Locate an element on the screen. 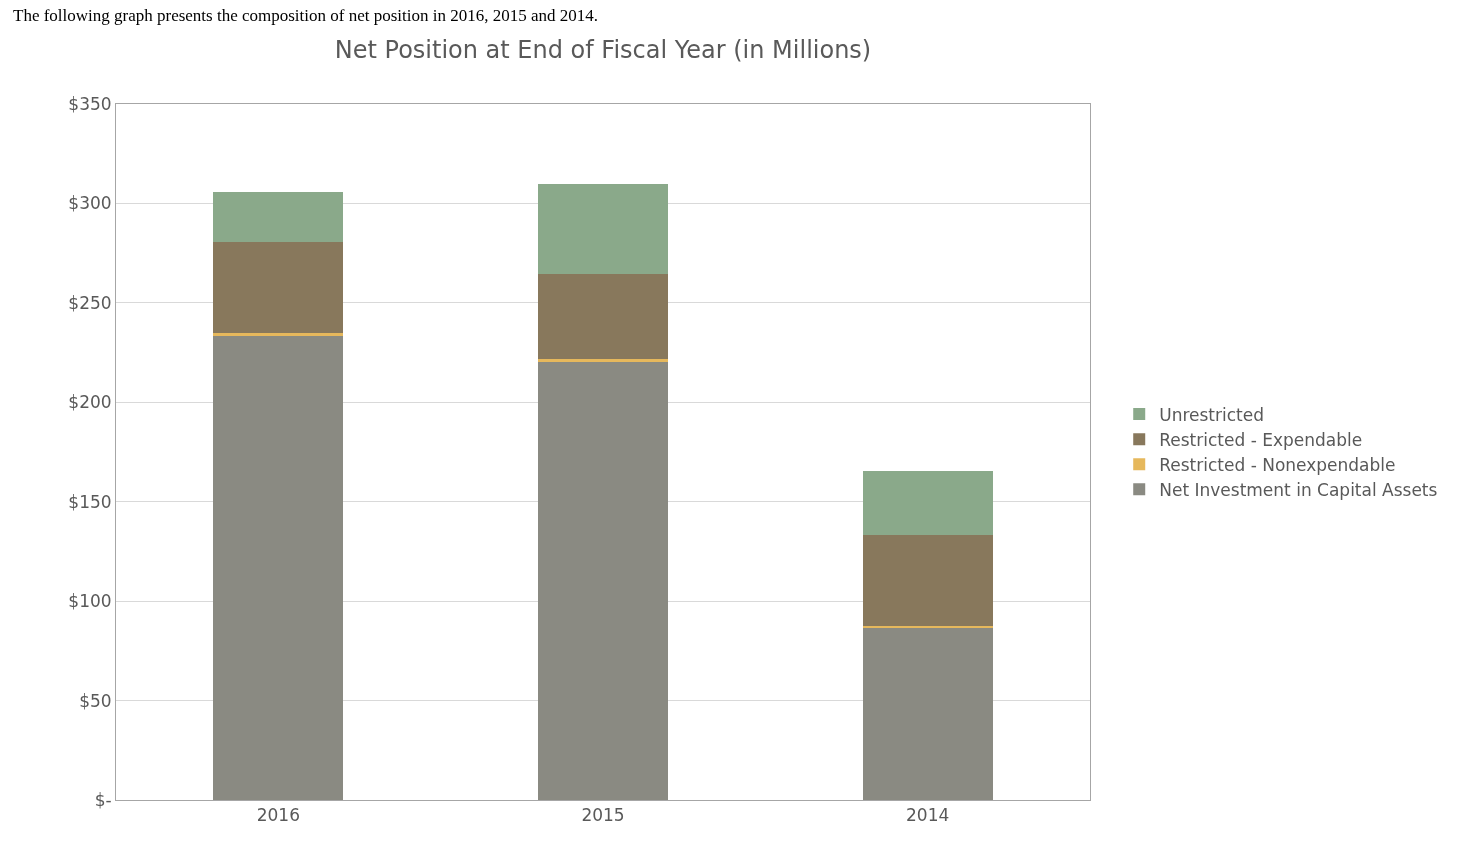  y-tick-label: $200 is located at coordinates (90, 402).